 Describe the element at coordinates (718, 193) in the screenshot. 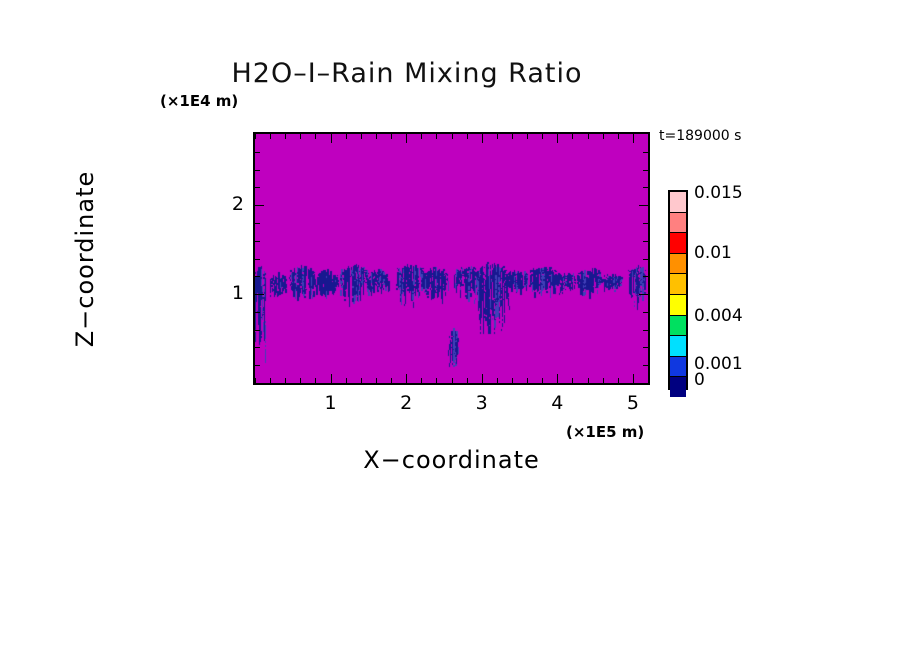

I see `colorbar-tick-label: 0.015` at that location.